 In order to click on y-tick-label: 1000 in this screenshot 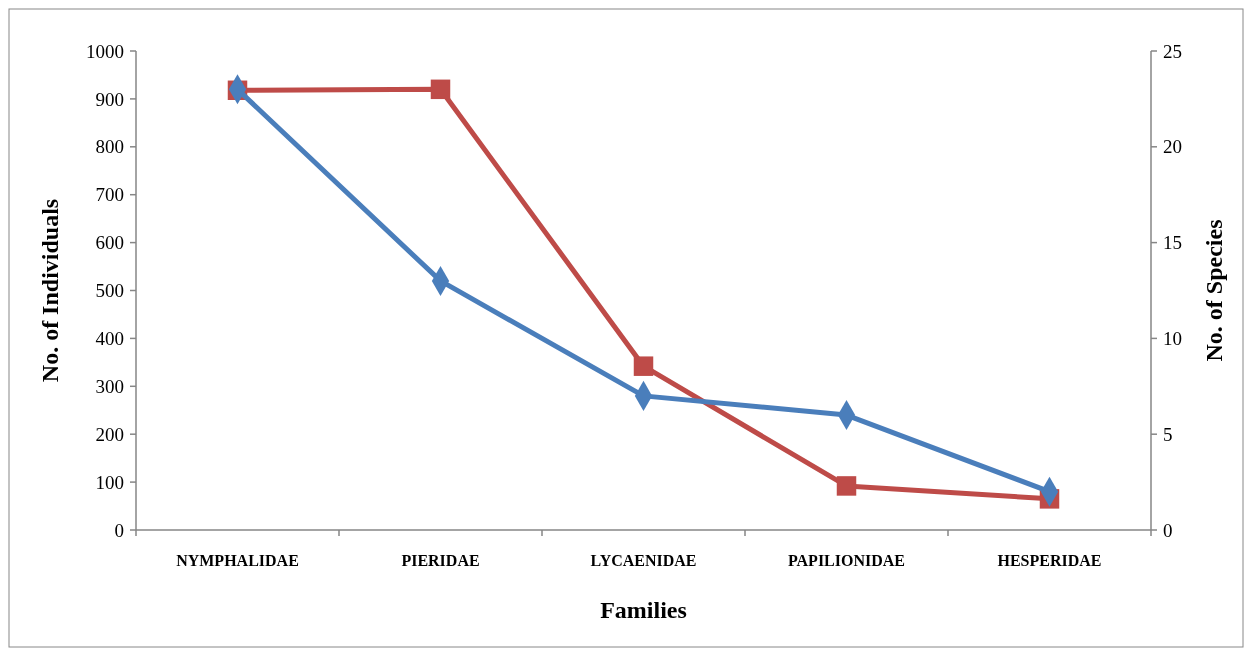, I will do `click(105, 51)`.